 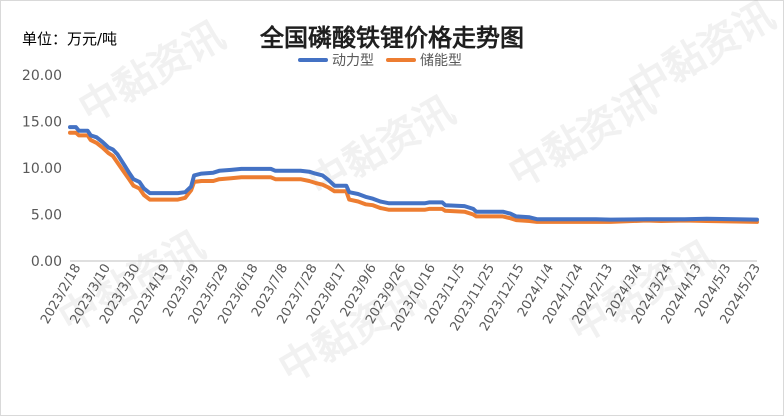 What do you see at coordinates (46, 216) in the screenshot?
I see `y-tick-label: 5.00` at bounding box center [46, 216].